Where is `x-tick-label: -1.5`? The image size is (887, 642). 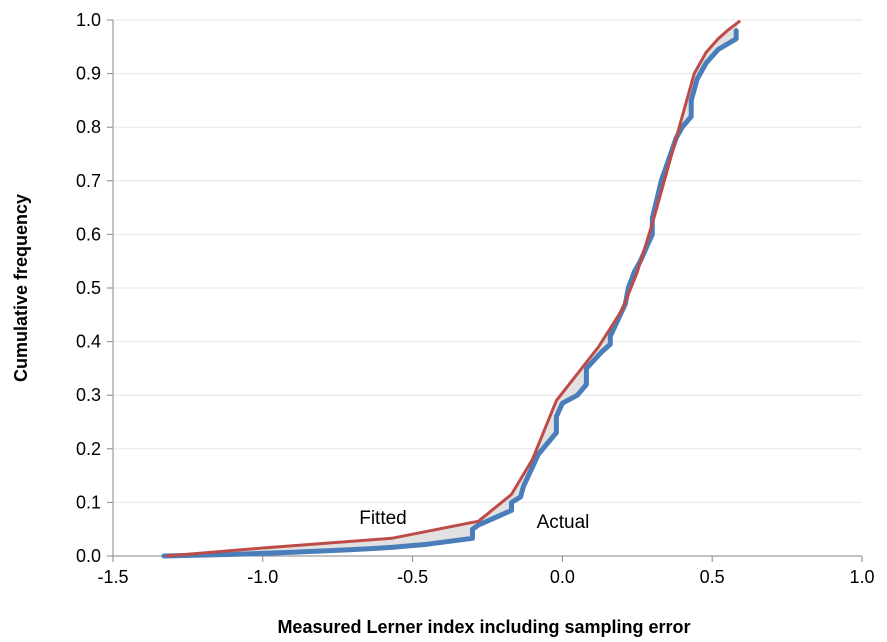
x-tick-label: -1.5 is located at coordinates (112, 577).